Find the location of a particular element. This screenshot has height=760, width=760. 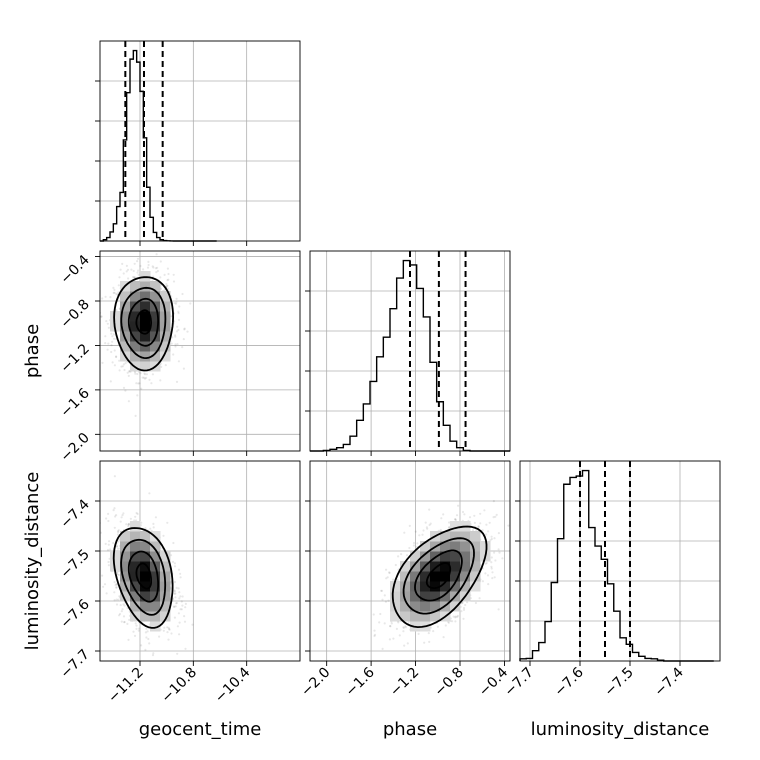

x-tick-label: −10.8 is located at coordinates (180, 686).